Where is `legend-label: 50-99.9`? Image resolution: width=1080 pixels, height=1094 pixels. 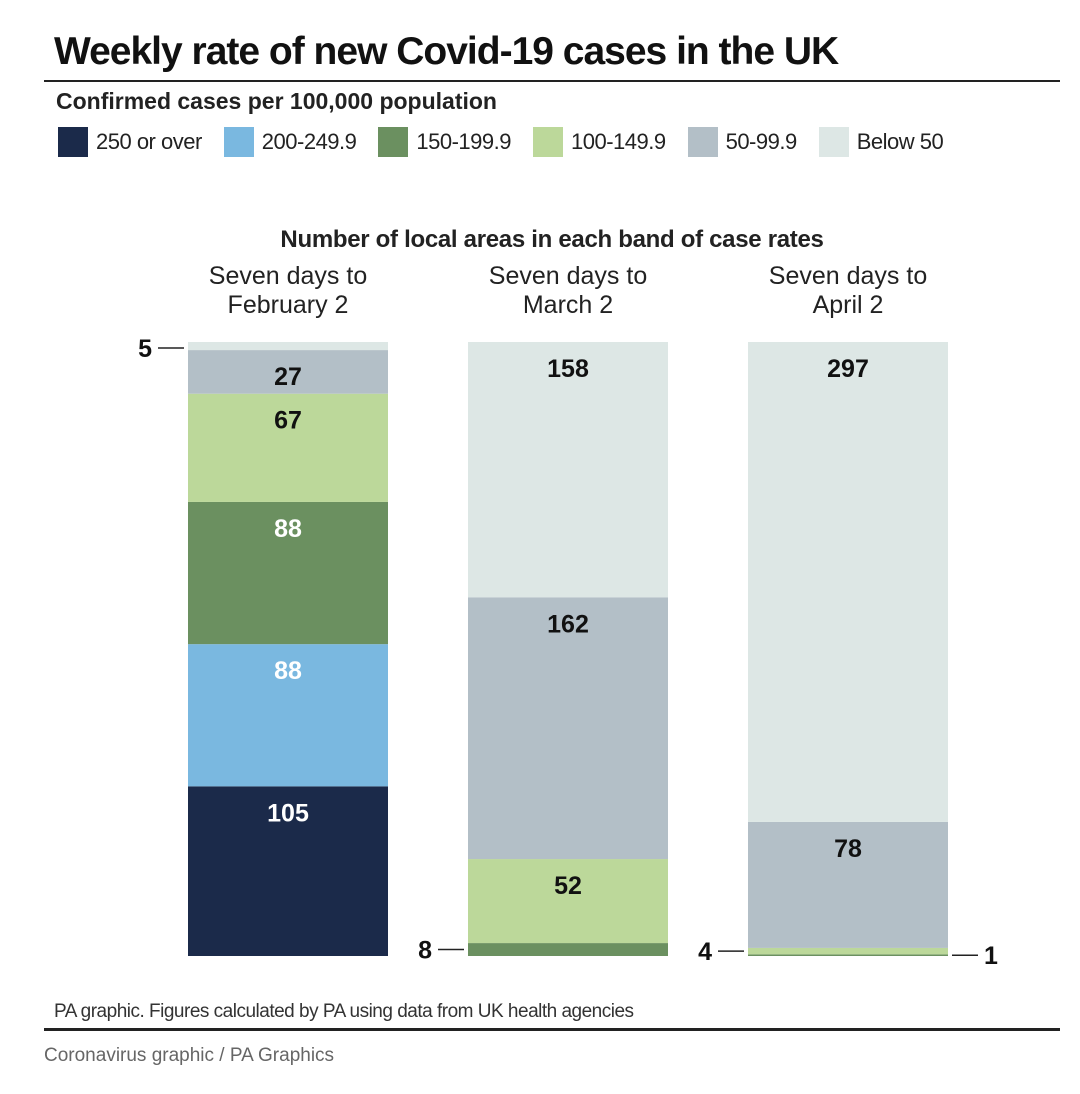 legend-label: 50-99.9 is located at coordinates (761, 141).